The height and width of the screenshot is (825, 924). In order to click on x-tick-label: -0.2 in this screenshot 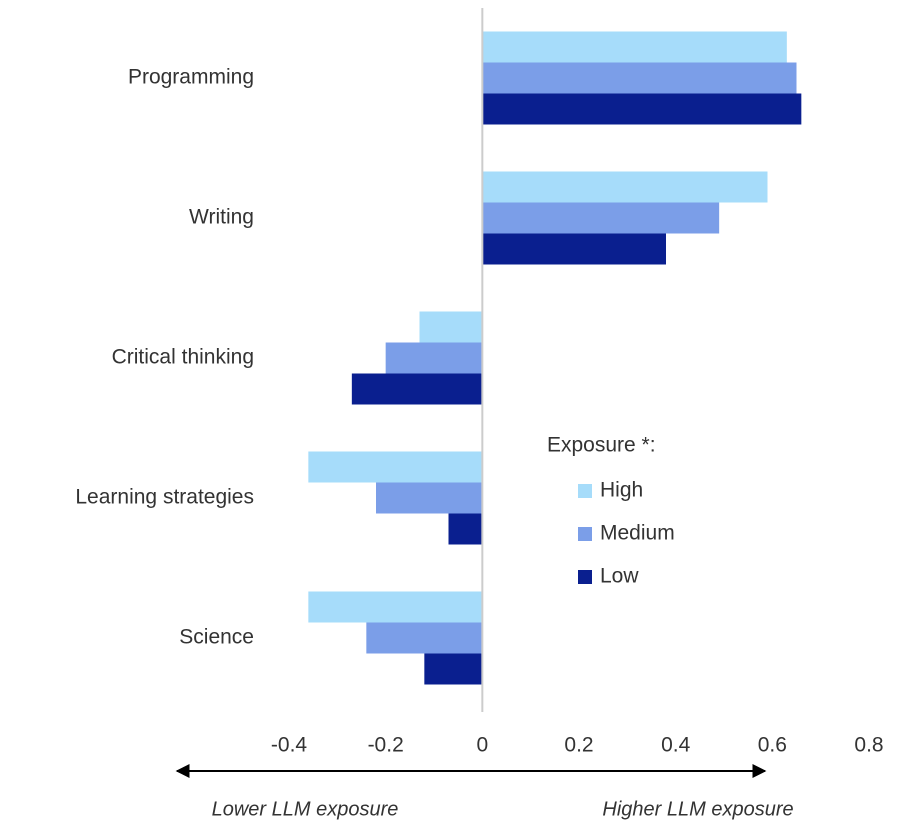, I will do `click(386, 745)`.